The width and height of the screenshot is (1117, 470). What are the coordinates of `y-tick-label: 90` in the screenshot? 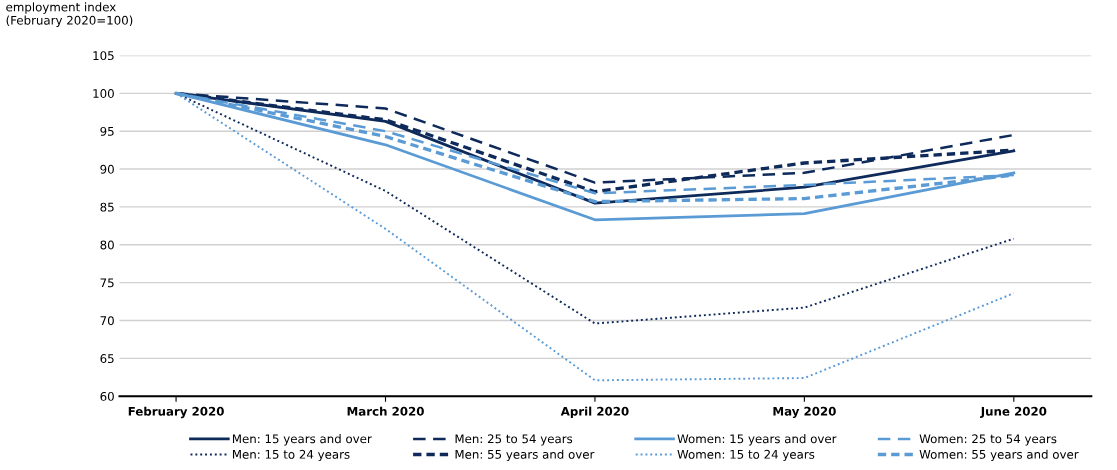 It's located at (107, 169).